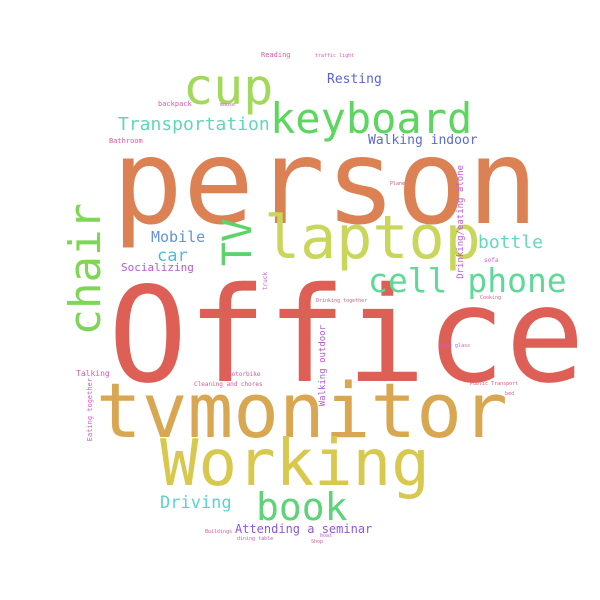  Describe the element at coordinates (511, 242) in the screenshot. I see `word-bottle: bottle` at that location.